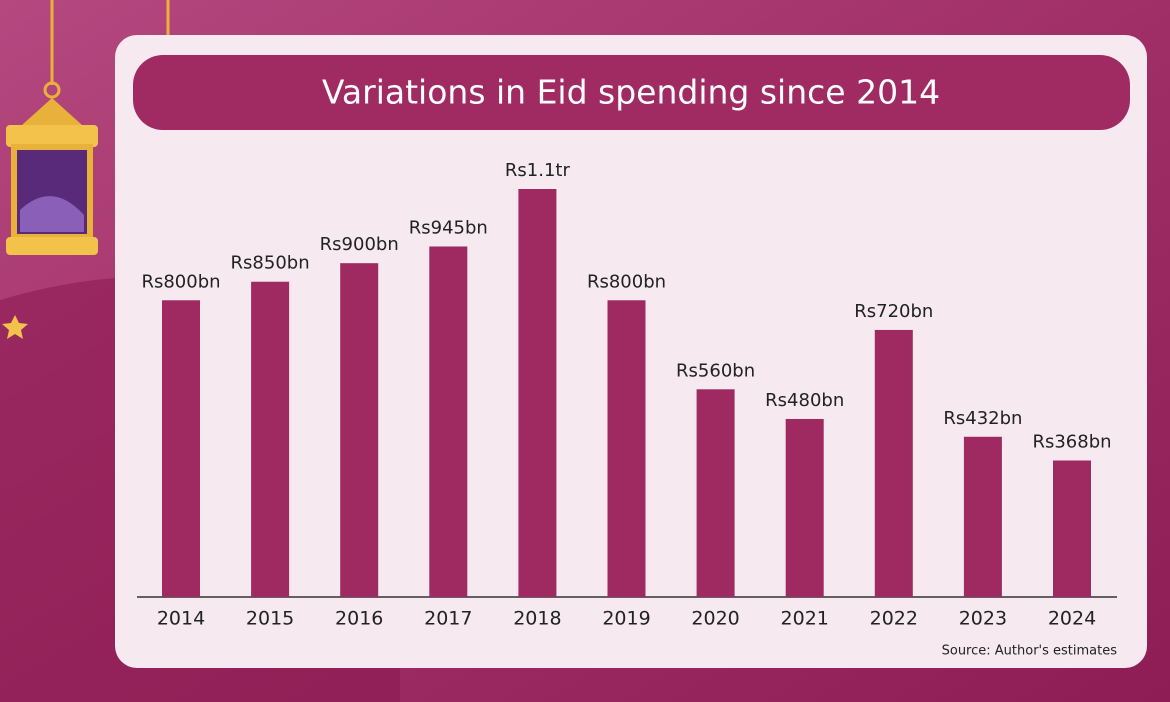  What do you see at coordinates (88, 127) in the screenshot?
I see `lantern` at bounding box center [88, 127].